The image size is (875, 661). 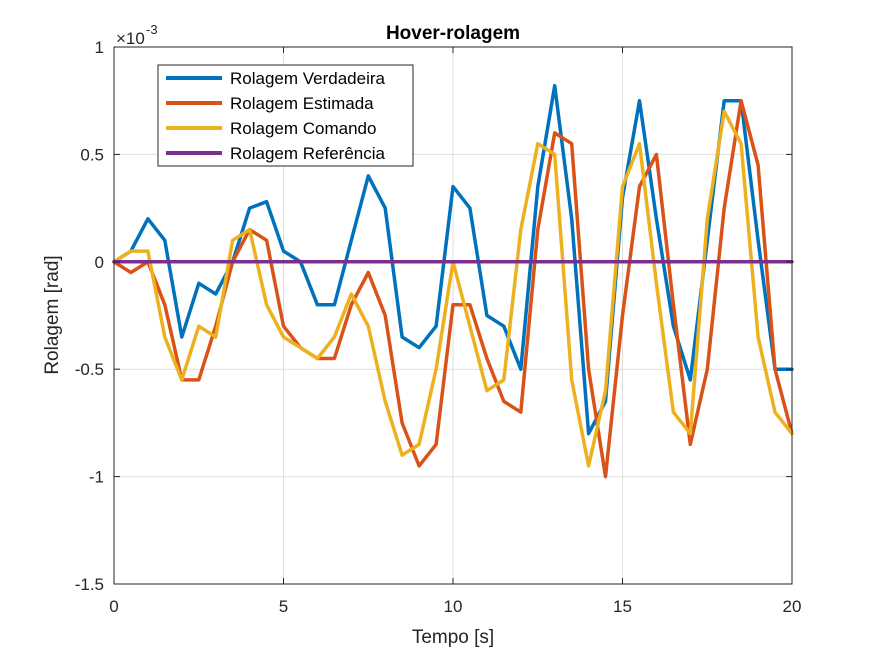 What do you see at coordinates (152, 29) in the screenshot?
I see `exponent-power: -3` at bounding box center [152, 29].